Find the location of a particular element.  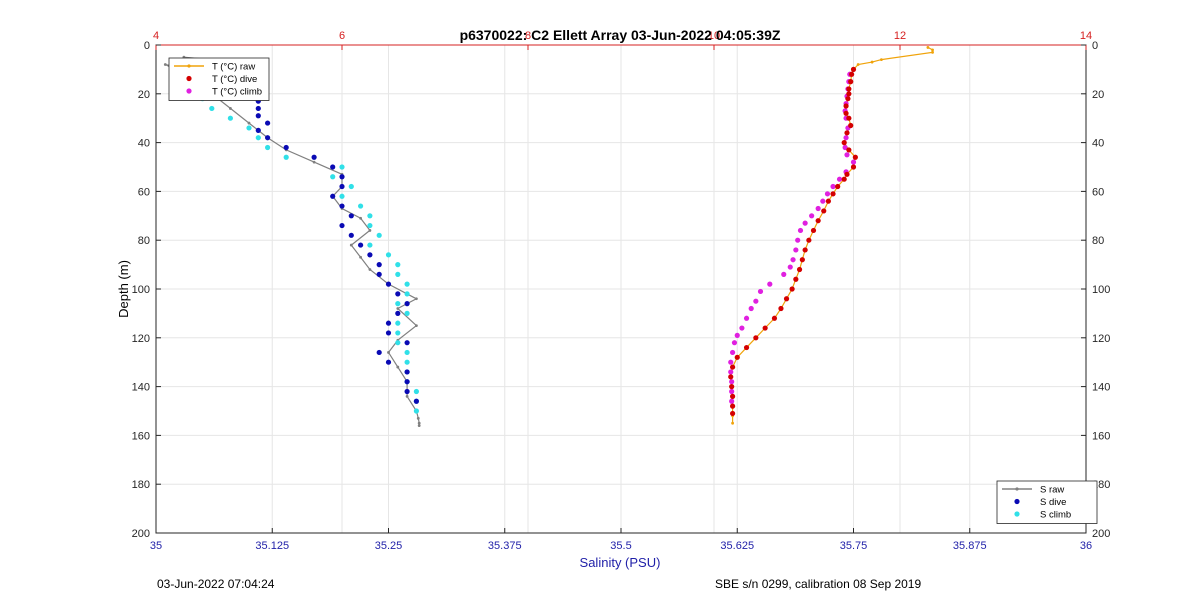

series-line is located at coordinates (832, 235).